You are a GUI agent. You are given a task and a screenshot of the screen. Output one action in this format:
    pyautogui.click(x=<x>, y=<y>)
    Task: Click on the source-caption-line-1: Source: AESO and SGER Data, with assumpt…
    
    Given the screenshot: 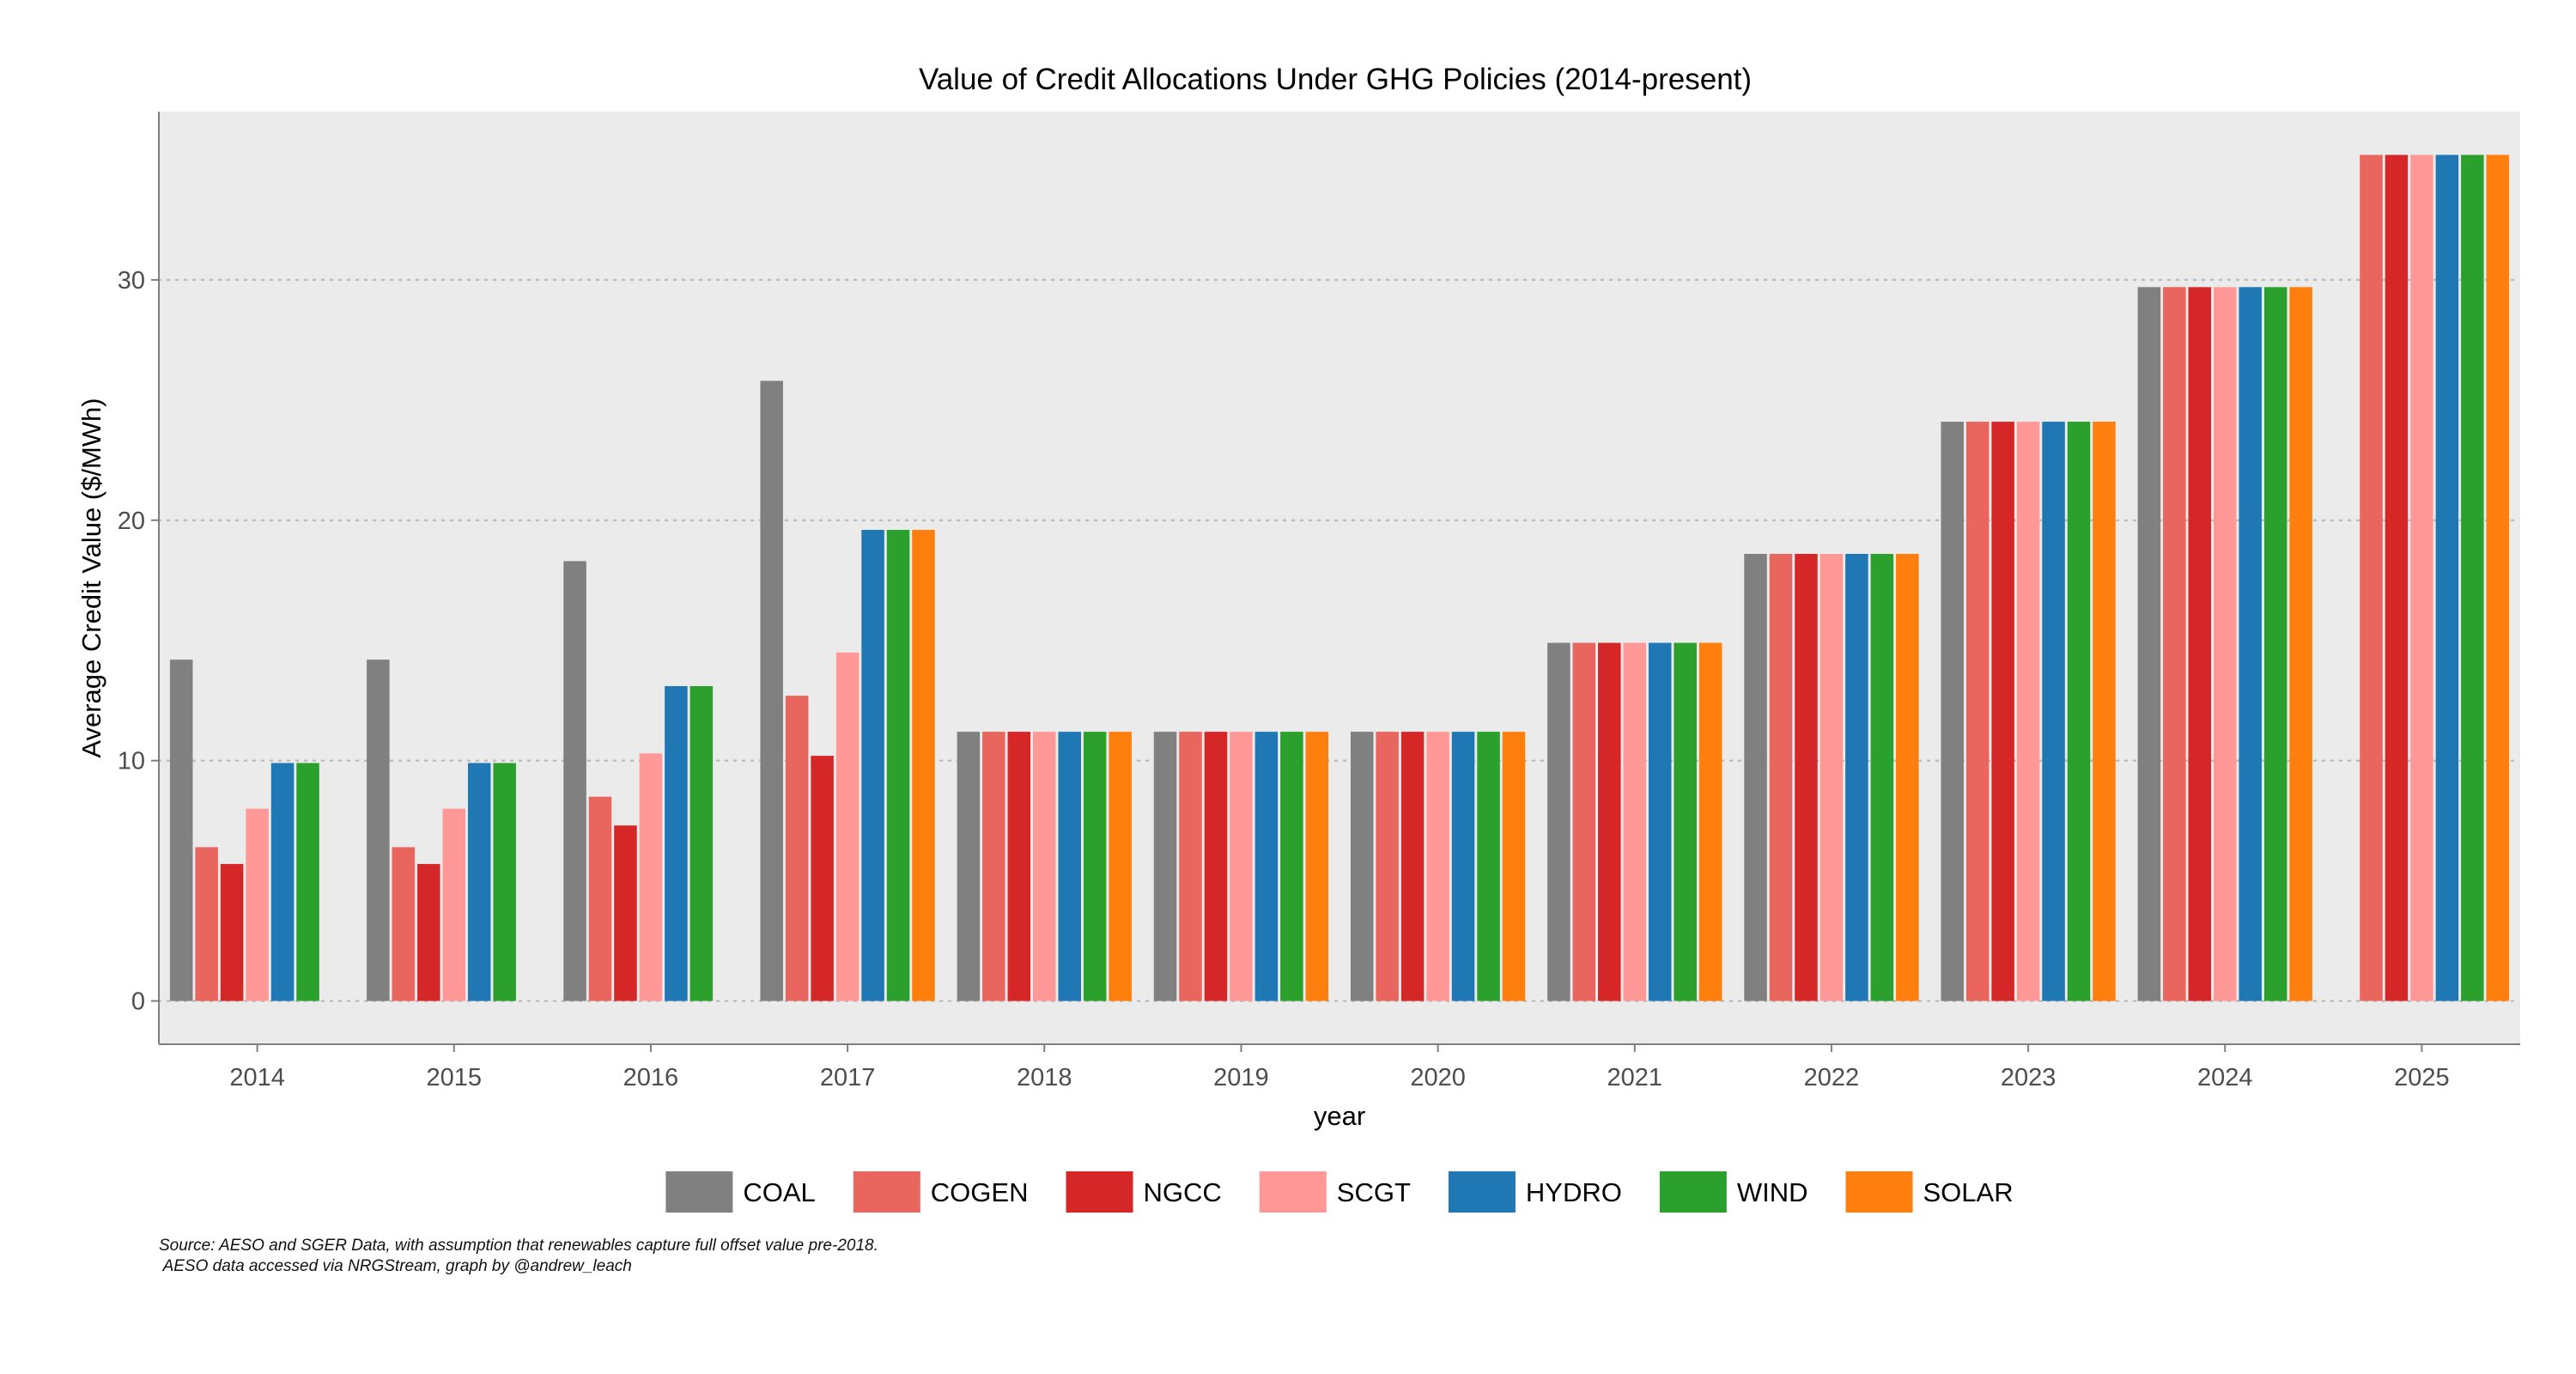 What is the action you would take?
    pyautogui.click(x=519, y=1246)
    